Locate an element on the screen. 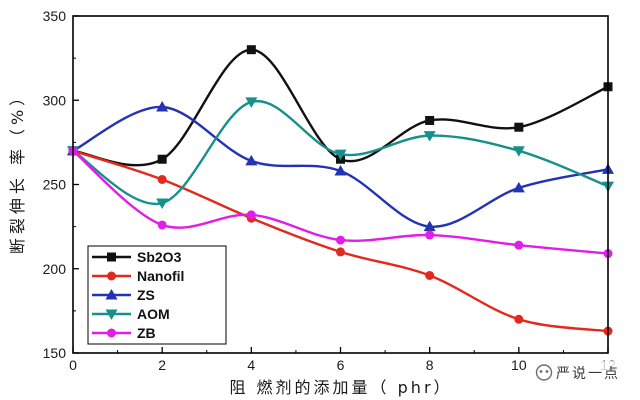  x-axis-title: 阻 燃剂的添加量（ phr） is located at coordinates (340, 387).